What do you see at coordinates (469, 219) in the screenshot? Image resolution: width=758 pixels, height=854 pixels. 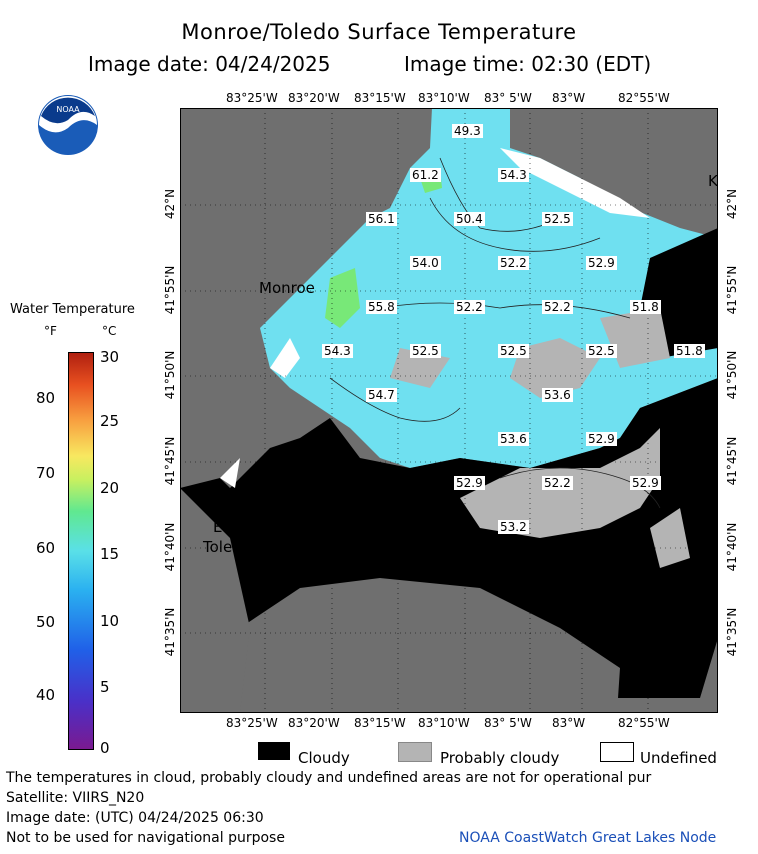 I see `temp-label: 50.4` at bounding box center [469, 219].